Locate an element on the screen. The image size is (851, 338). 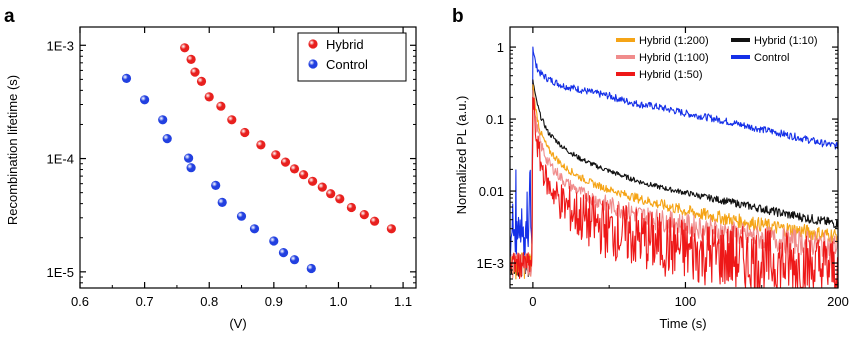
panel-a-x-axis-label: (V) is located at coordinates (237, 323).